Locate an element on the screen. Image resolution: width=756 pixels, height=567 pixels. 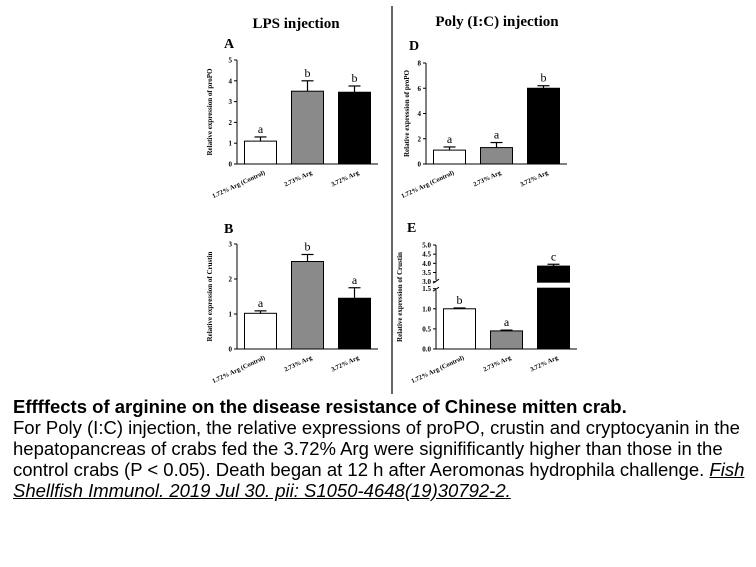
bar-upper is located at coordinates (553, 274).